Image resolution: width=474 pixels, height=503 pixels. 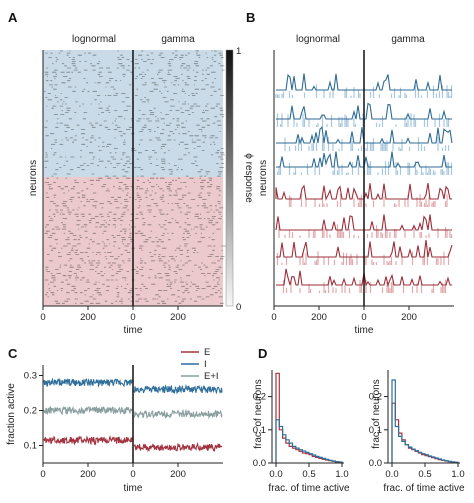 I want to click on panel-c-ytick-label: 0.3, so click(x=30, y=376).